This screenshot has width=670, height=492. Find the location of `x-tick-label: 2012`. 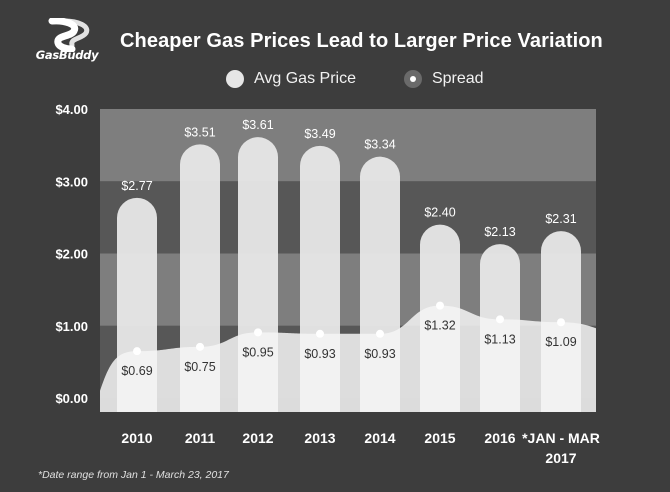

x-tick-label: 2012 is located at coordinates (257, 438).